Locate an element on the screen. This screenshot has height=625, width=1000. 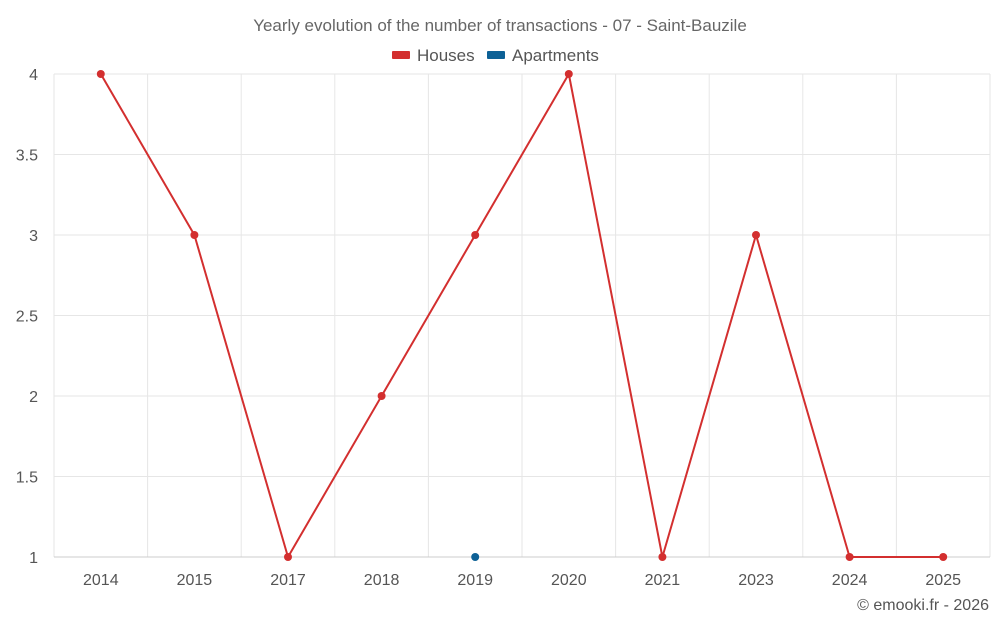
data-point-apartments is located at coordinates (475, 557).